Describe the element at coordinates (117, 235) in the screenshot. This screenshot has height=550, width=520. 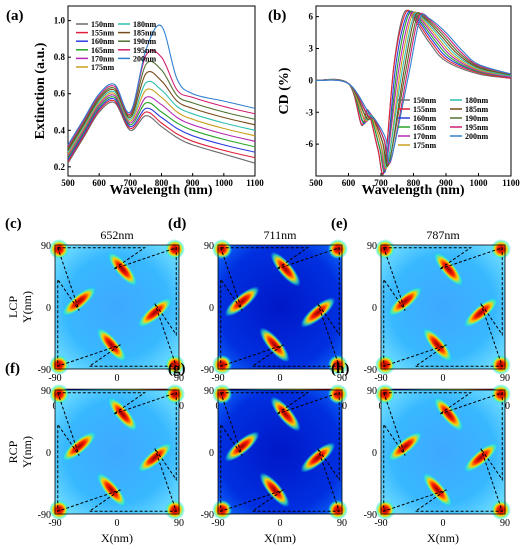
I see `column-title: 652nm` at that location.